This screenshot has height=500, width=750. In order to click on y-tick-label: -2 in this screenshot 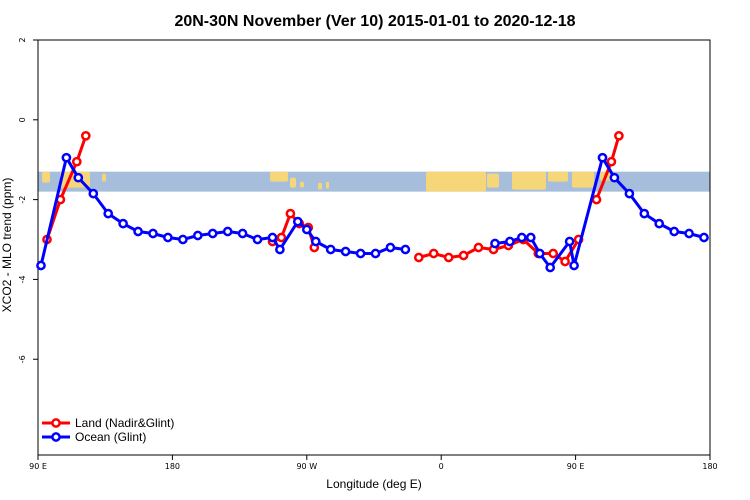, I will do `click(22, 200)`.